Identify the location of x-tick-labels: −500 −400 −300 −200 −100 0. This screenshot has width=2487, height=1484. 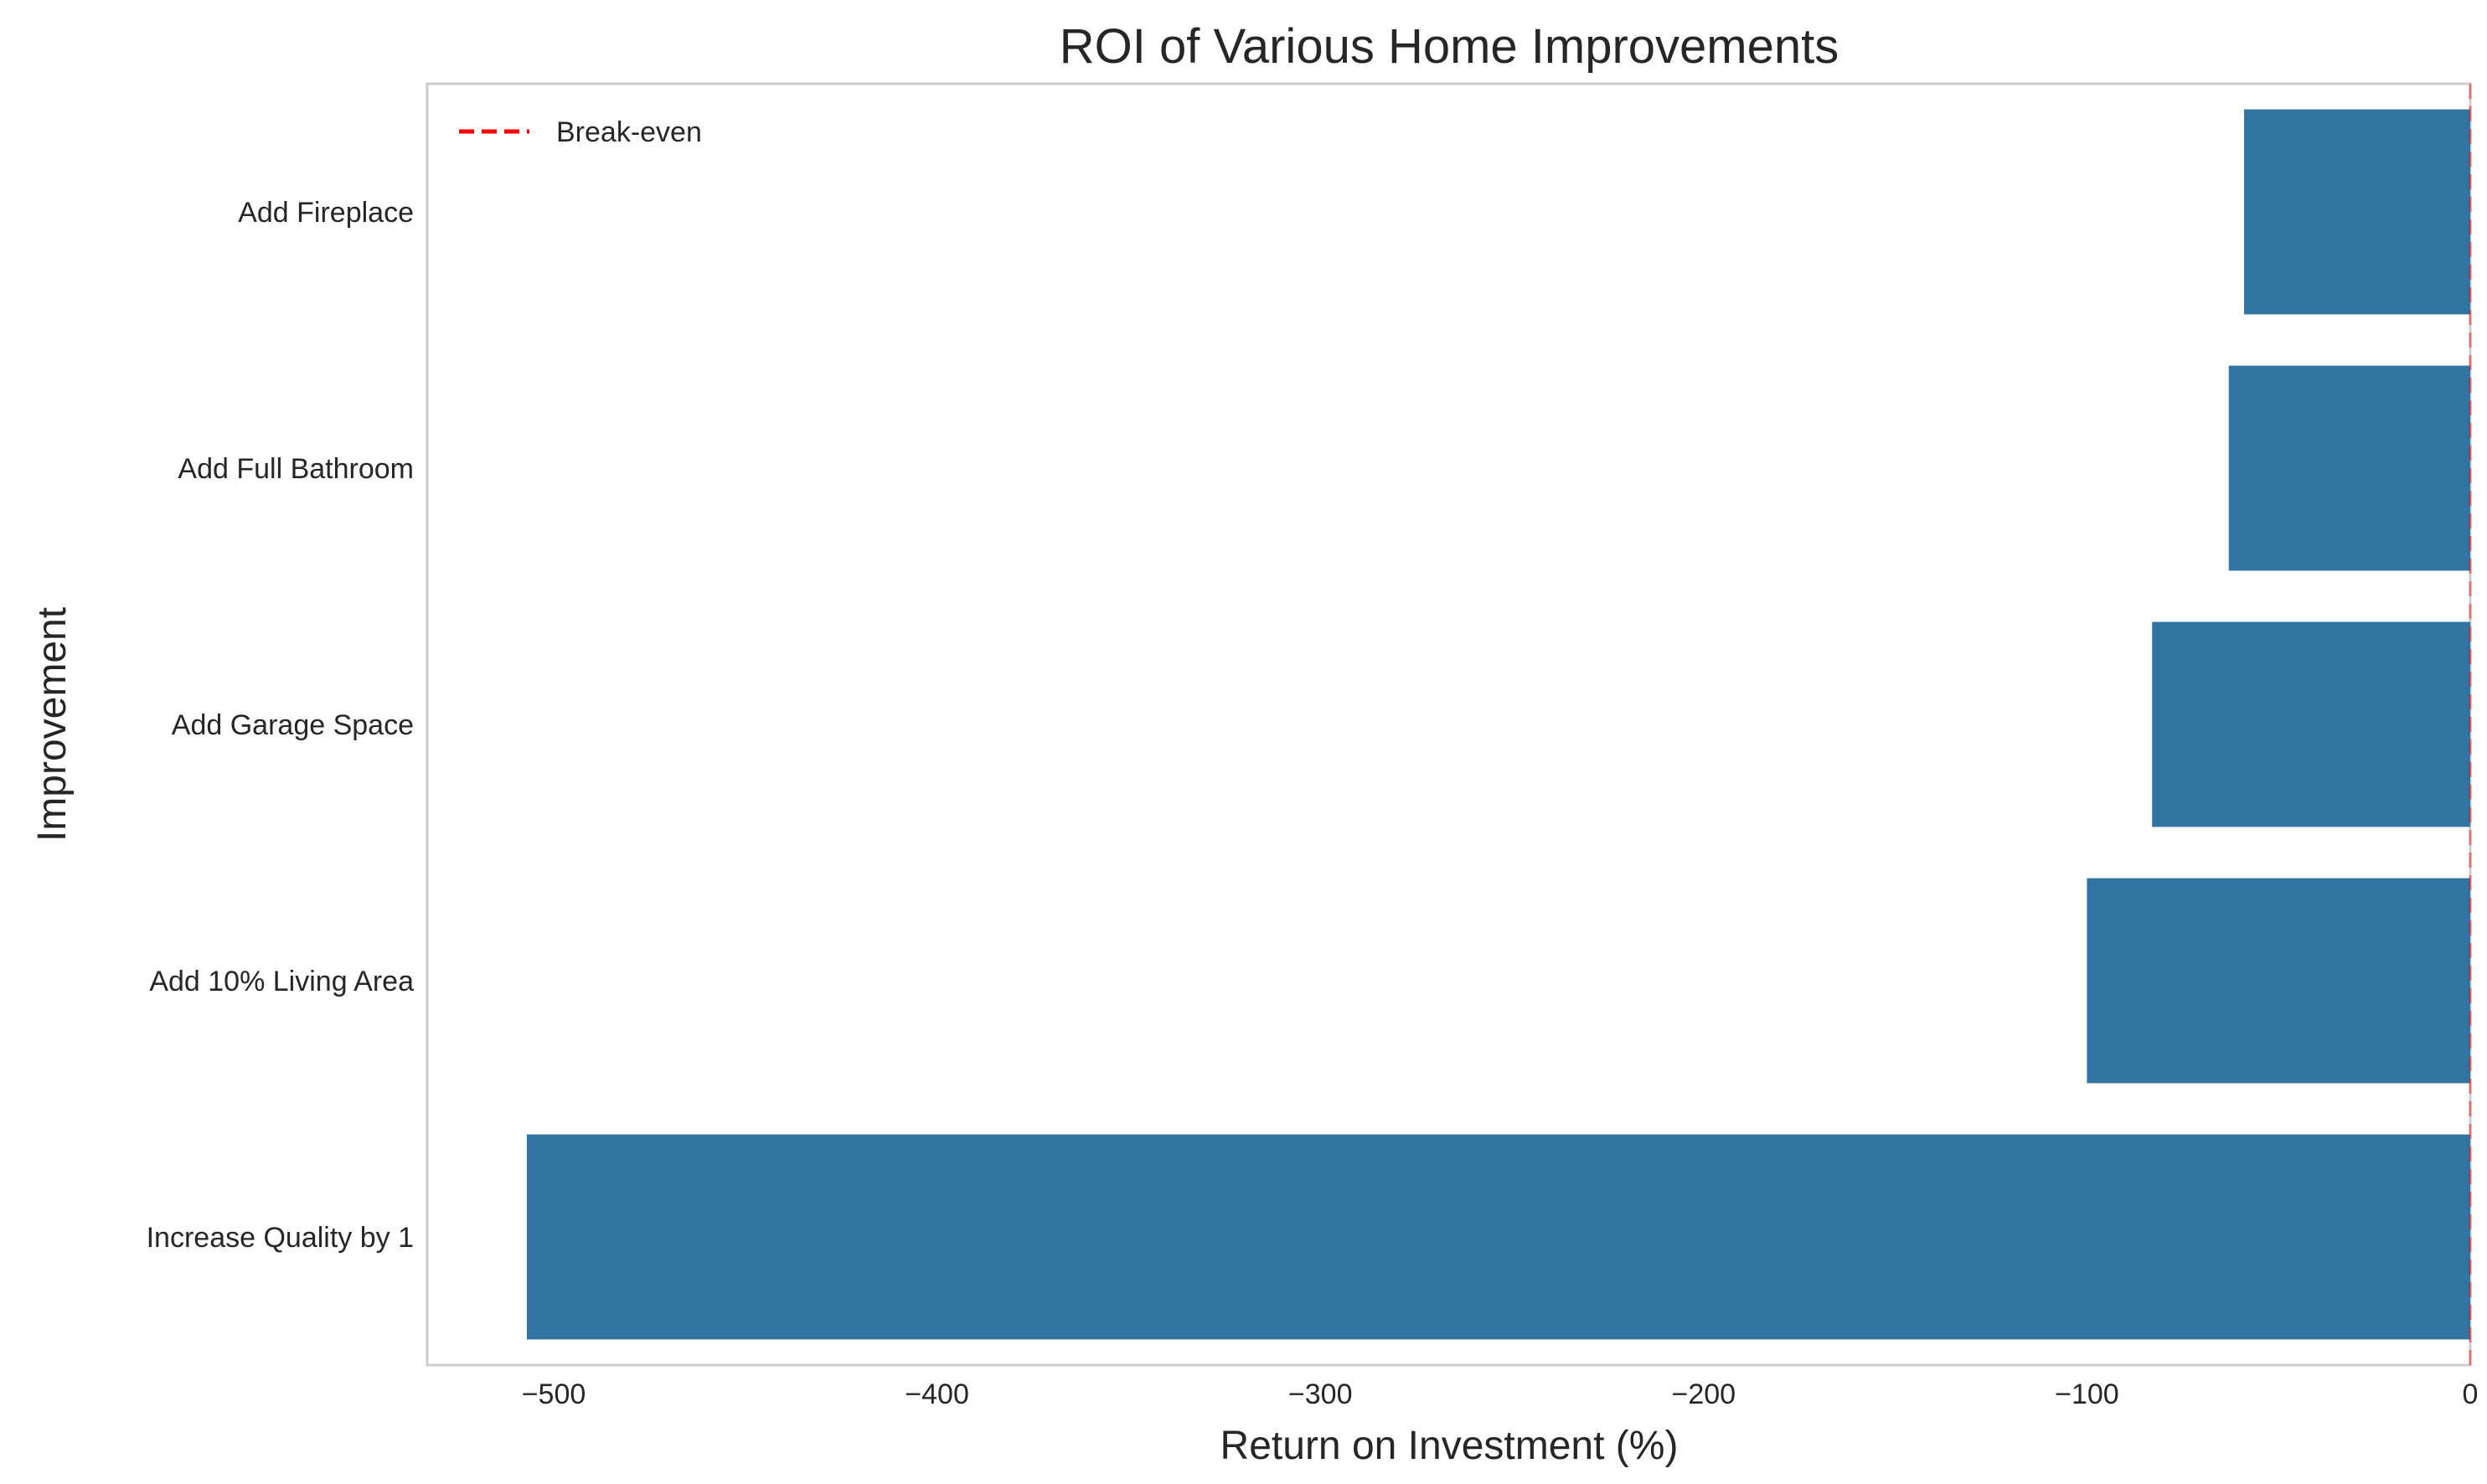
(1500, 1394).